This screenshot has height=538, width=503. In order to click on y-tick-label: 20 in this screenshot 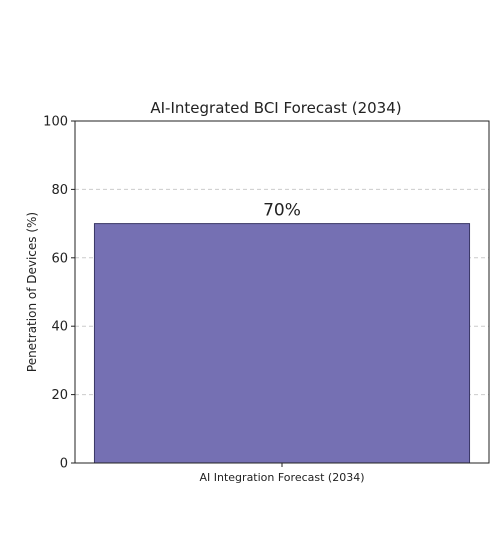, I will do `click(59, 395)`.